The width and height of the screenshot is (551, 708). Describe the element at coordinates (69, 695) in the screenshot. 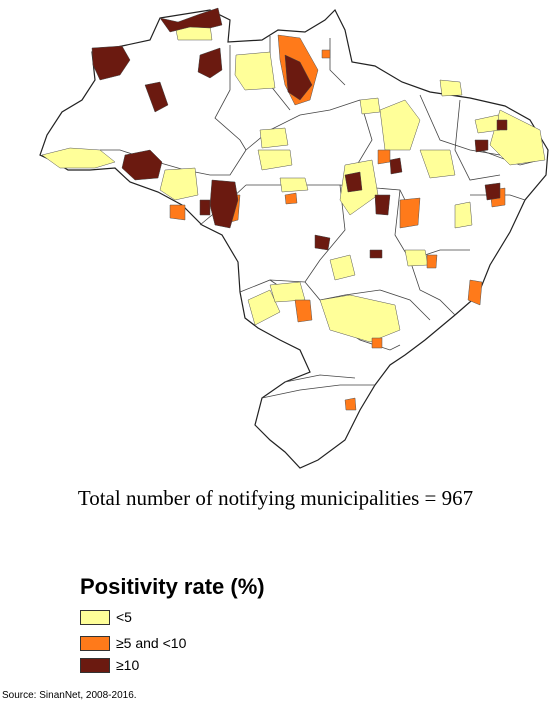

I see `source-note: Source: SinanNet, 2008-2016.` at that location.